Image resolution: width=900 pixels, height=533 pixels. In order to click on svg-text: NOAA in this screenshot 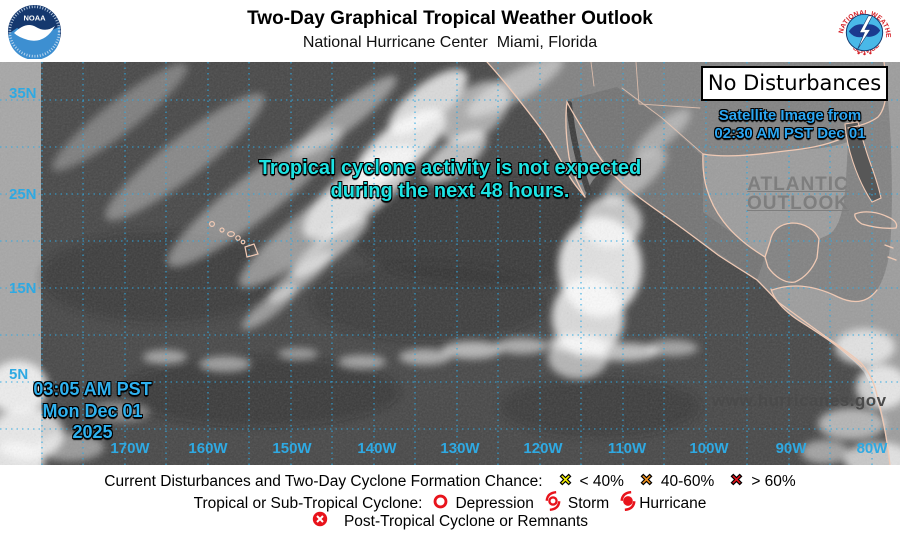, I will do `click(34, 18)`.